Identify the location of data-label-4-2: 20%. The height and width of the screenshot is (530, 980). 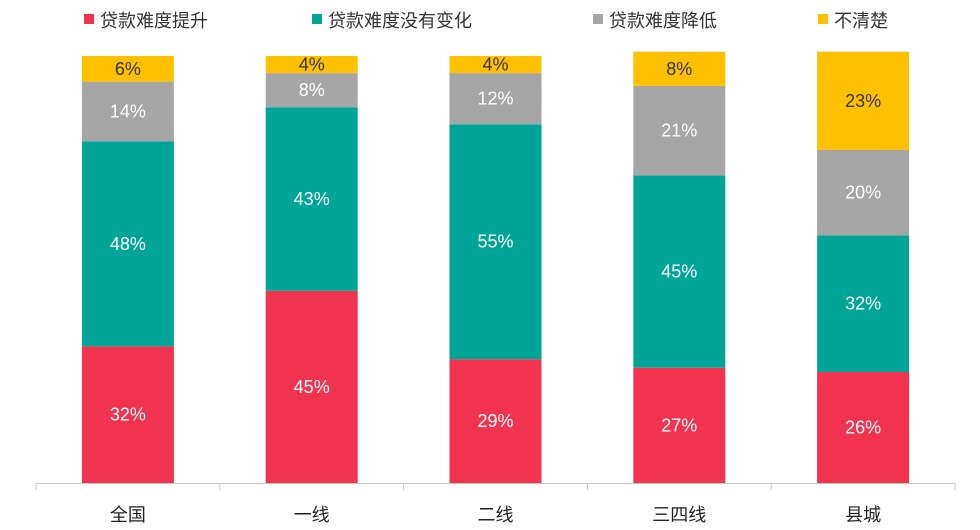
(863, 193).